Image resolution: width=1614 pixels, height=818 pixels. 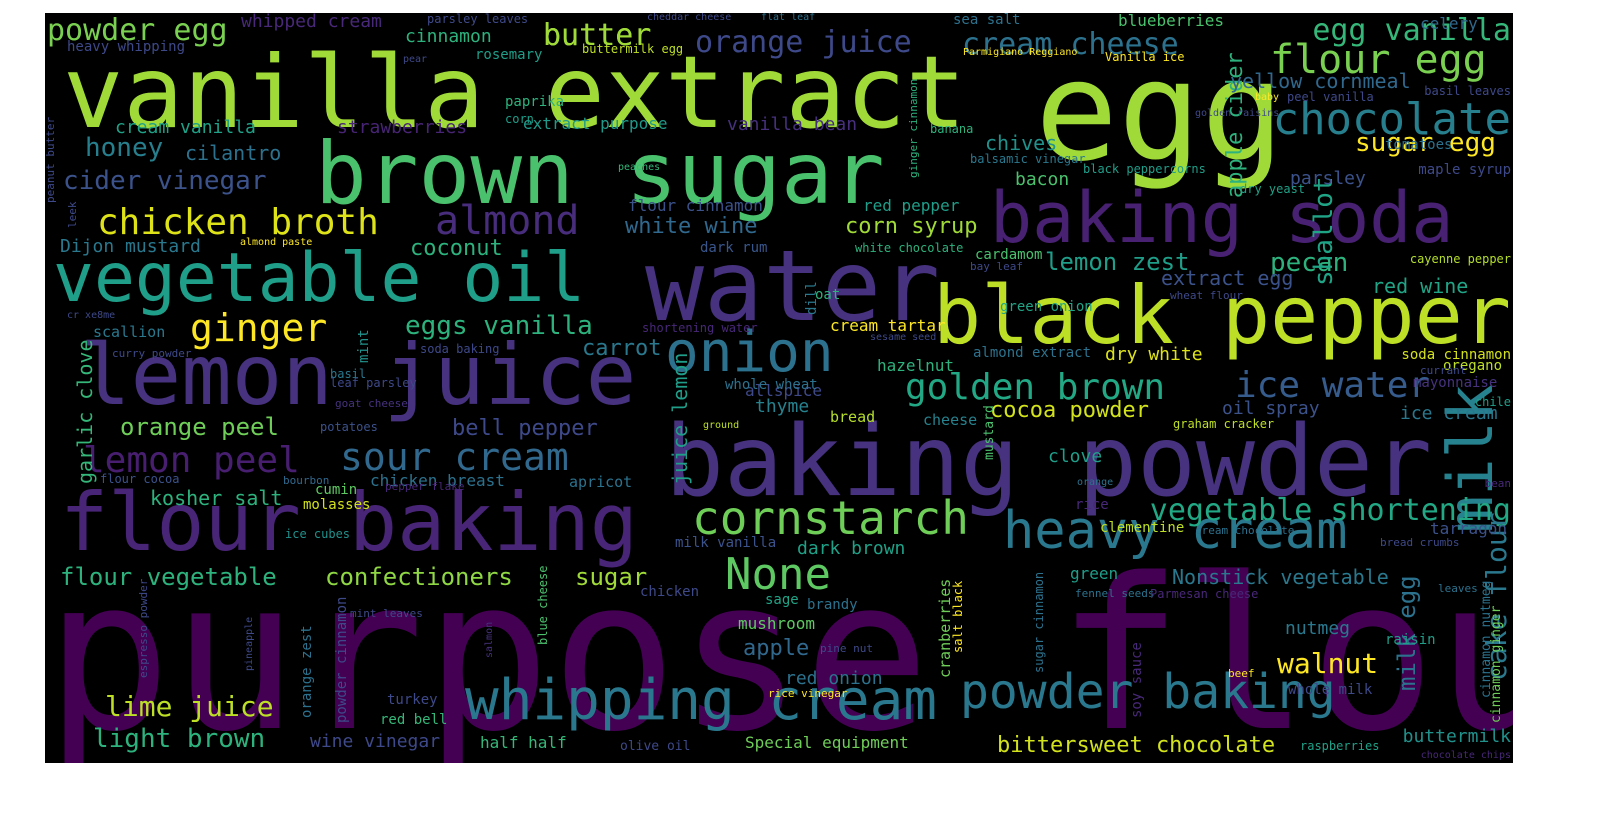 I want to click on word-pineapple: pineapple, so click(x=249, y=643).